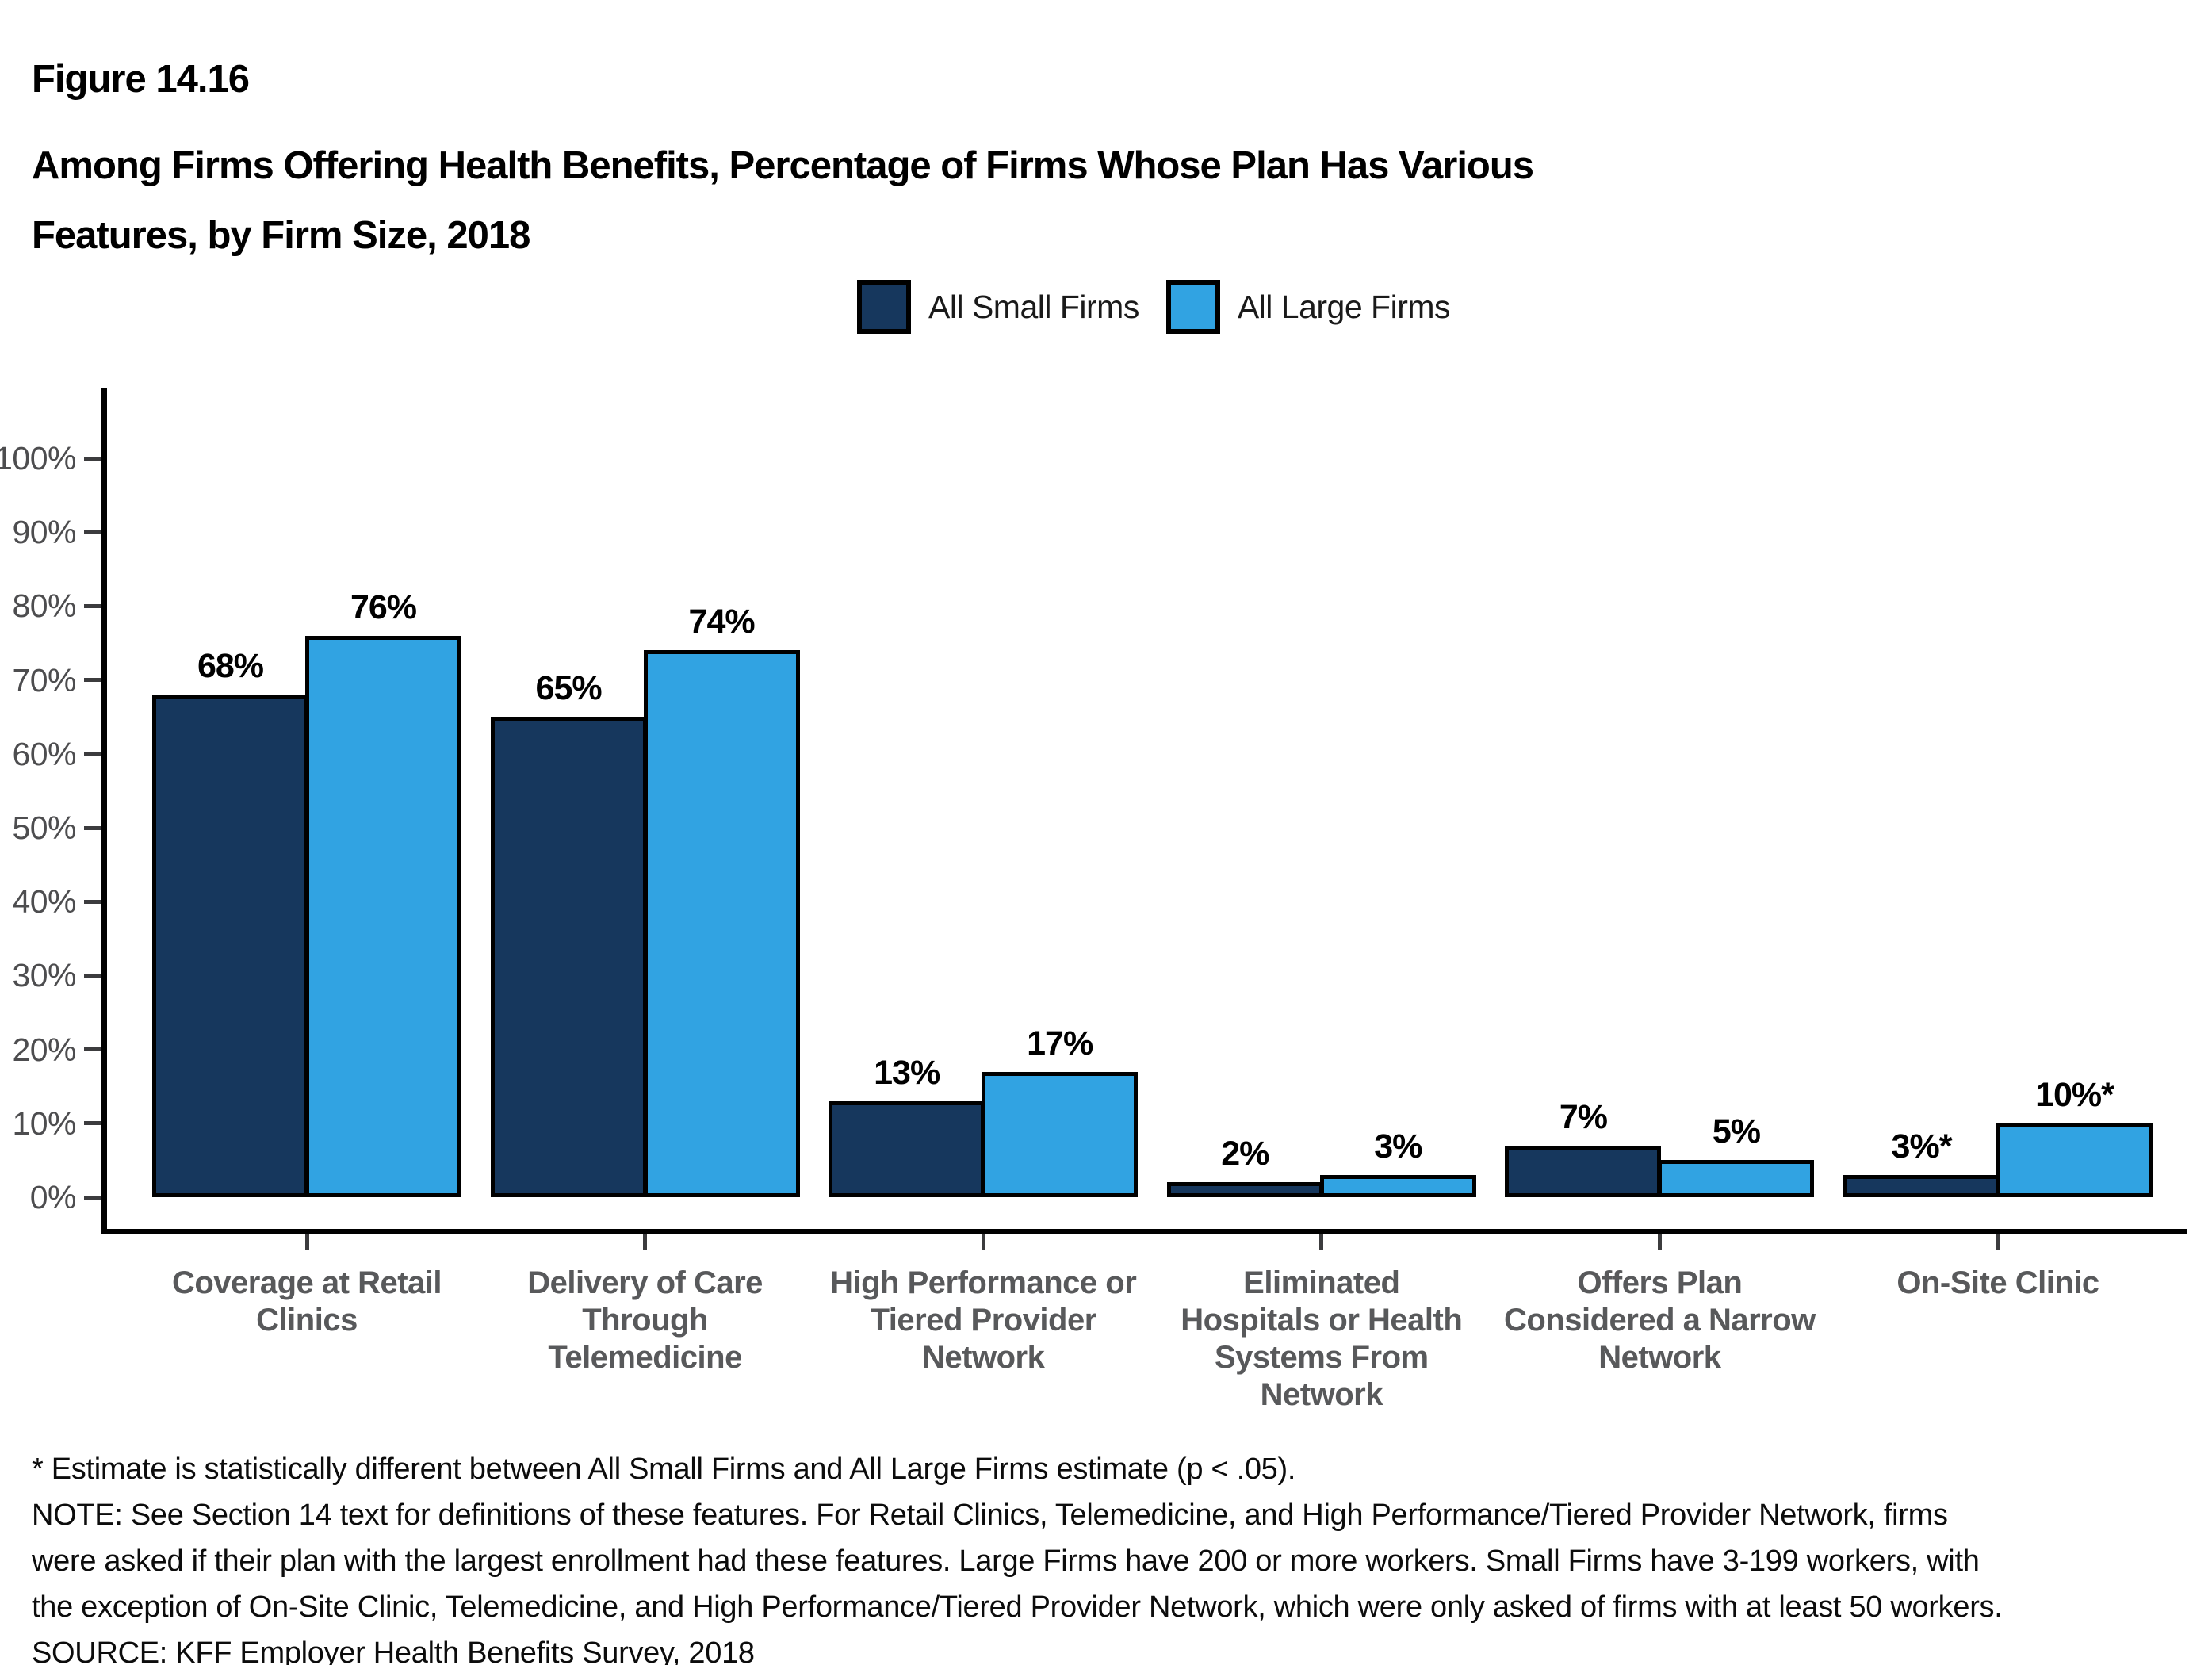 This screenshot has height=1665, width=2212. I want to click on category-label: On-Site Clinic, so click(1997, 1282).